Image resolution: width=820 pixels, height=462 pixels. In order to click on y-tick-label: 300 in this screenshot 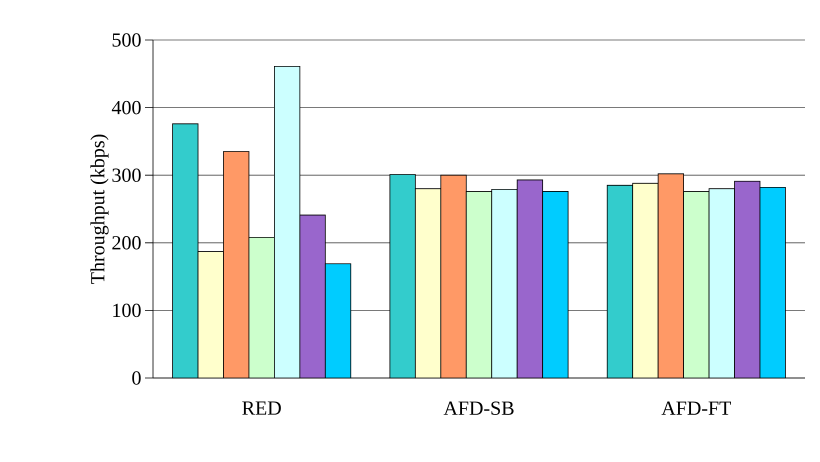, I will do `click(126, 175)`.